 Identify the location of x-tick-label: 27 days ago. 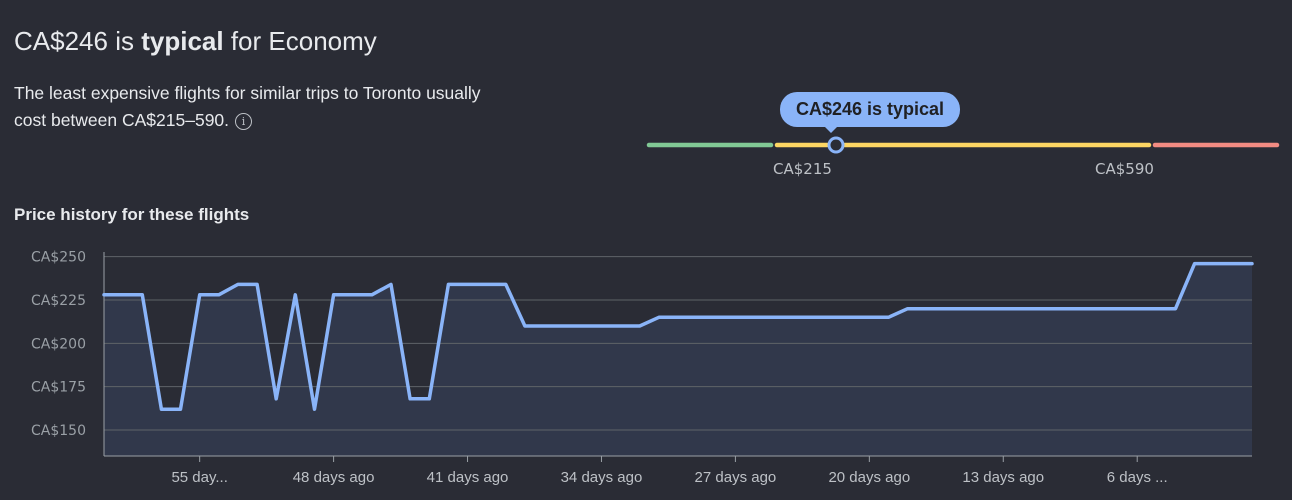
(736, 477).